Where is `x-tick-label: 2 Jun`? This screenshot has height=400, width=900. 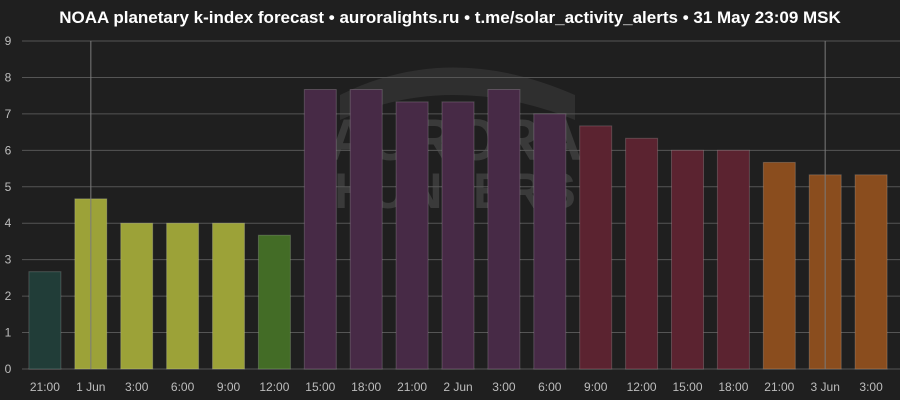
x-tick-label: 2 Jun is located at coordinates (457, 387).